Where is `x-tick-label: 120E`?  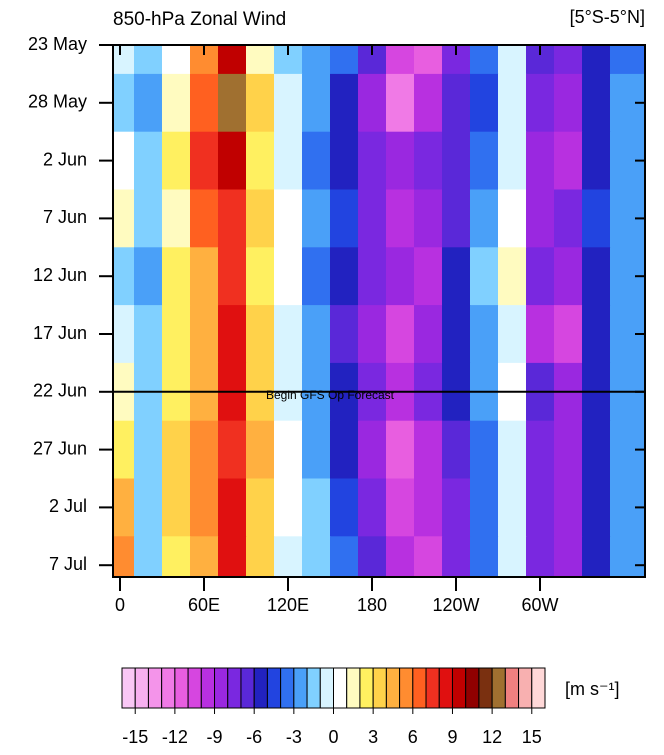 x-tick-label: 120E is located at coordinates (288, 605).